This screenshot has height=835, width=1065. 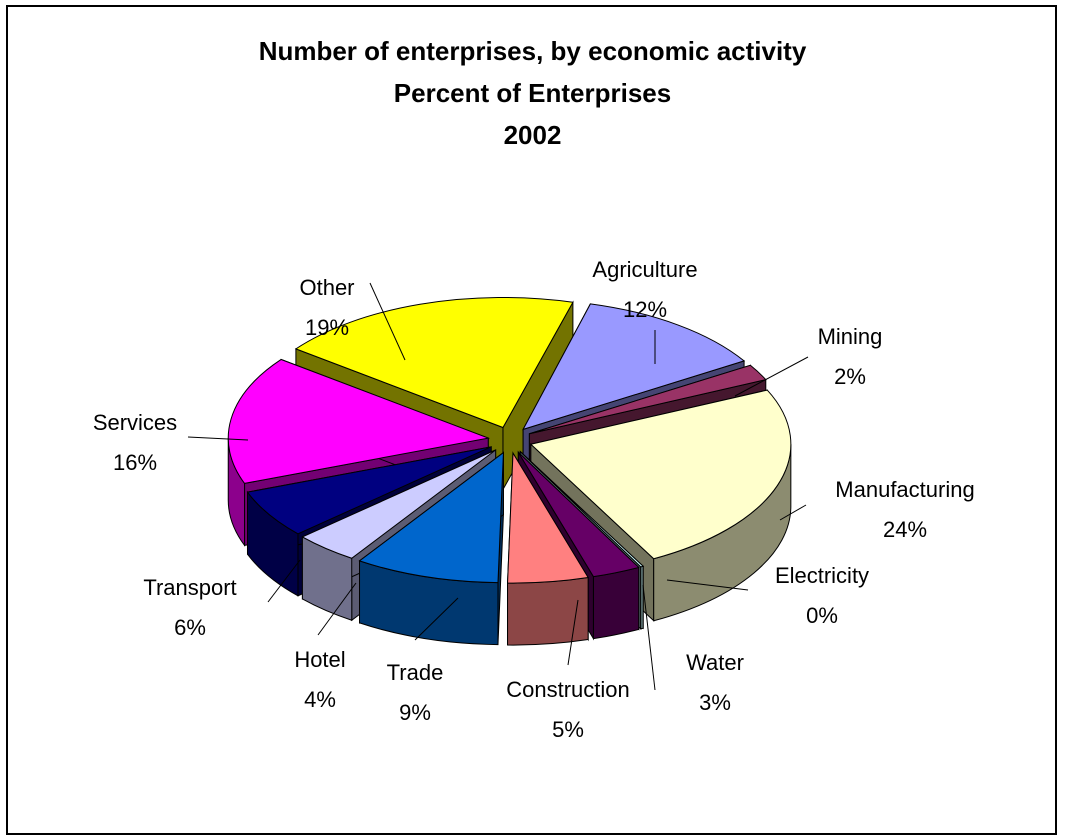 I want to click on leader-line-electricity, so click(x=707, y=585).